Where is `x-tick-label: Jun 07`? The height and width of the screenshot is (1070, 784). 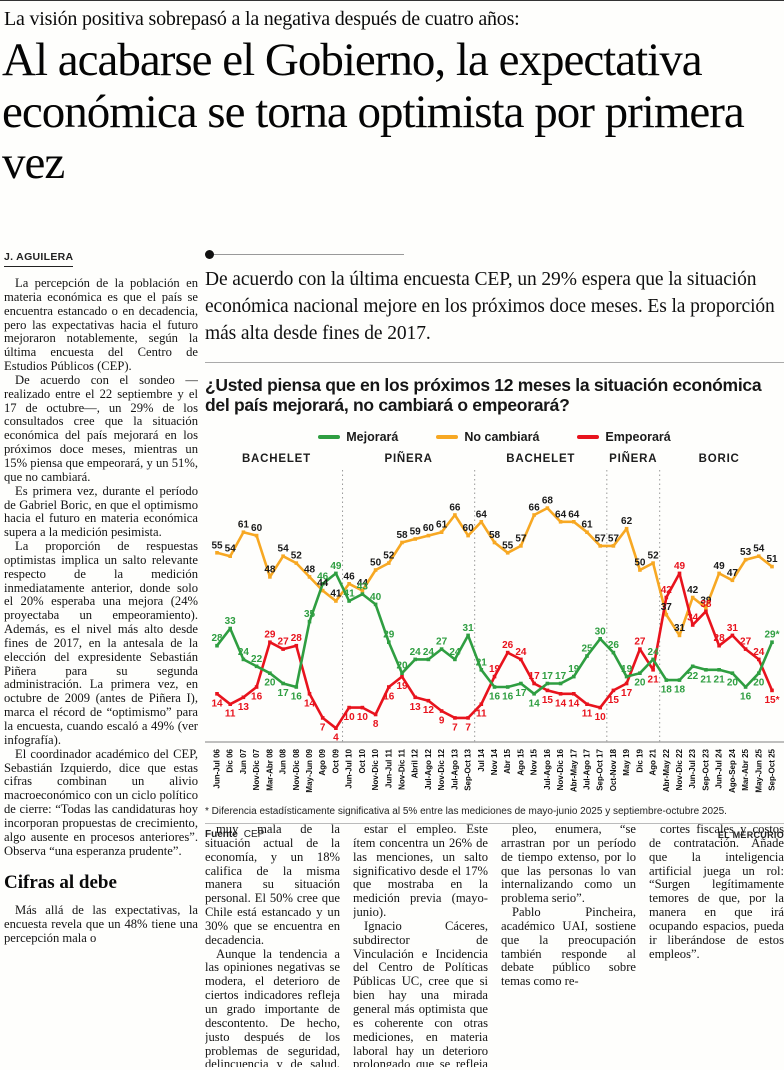 x-tick-label: Jun 07 is located at coordinates (243, 761).